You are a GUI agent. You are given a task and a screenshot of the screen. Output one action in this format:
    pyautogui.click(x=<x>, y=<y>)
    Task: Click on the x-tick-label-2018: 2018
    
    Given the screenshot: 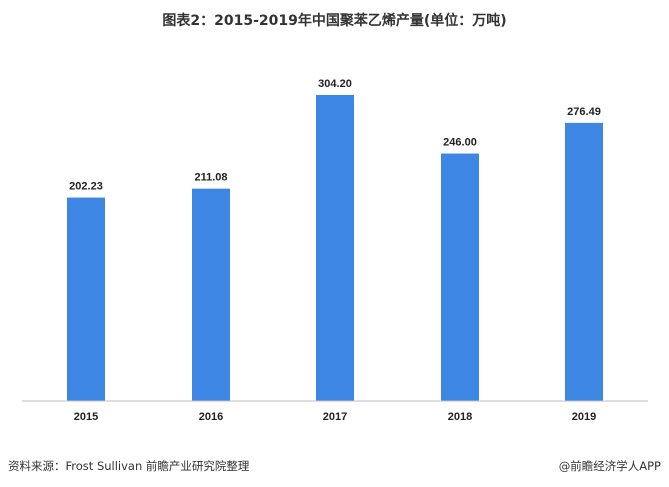 What is the action you would take?
    pyautogui.click(x=460, y=417)
    